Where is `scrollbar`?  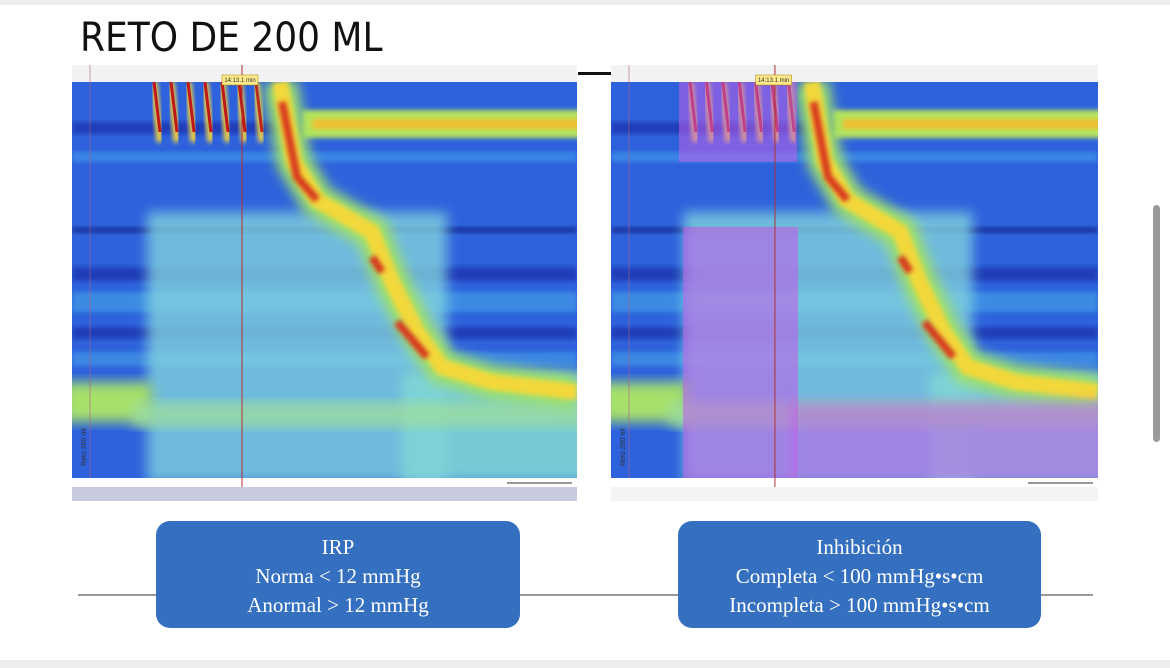 scrollbar is located at coordinates (1156, 323).